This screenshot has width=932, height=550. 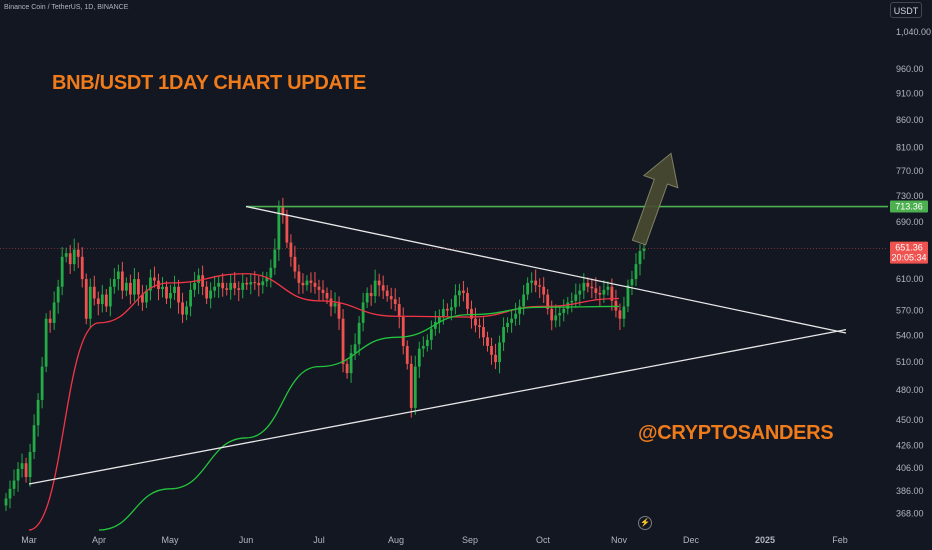 What do you see at coordinates (99, 540) in the screenshot?
I see `x-tick-label: Apr` at bounding box center [99, 540].